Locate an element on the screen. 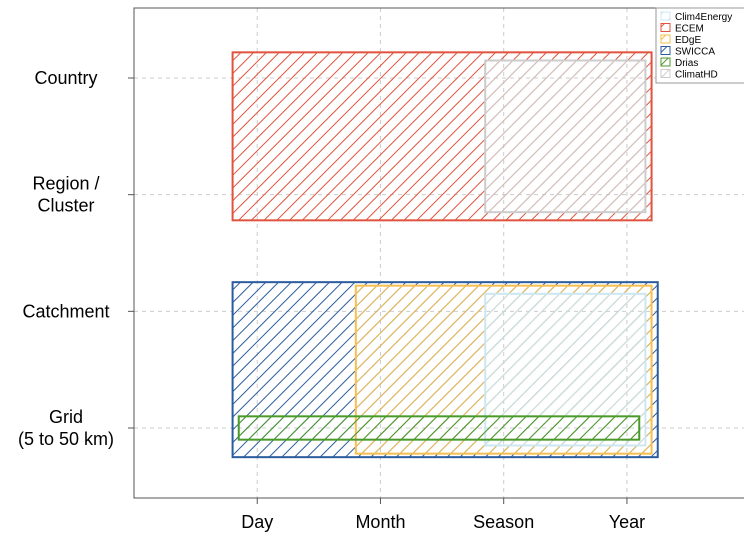 This screenshot has height=533, width=744. legend-swatch-drias is located at coordinates (665, 62).